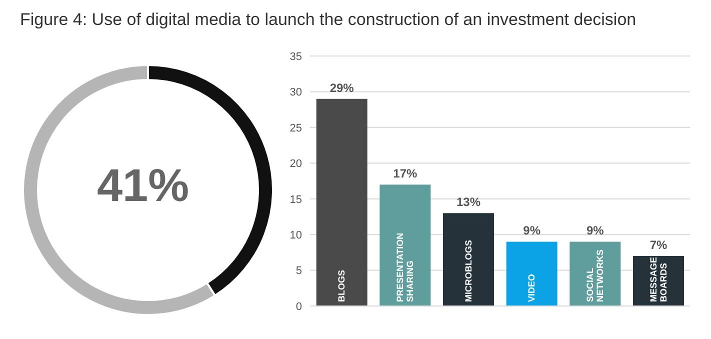  Describe the element at coordinates (468, 202) in the screenshot. I see `data-label: 13%` at that location.